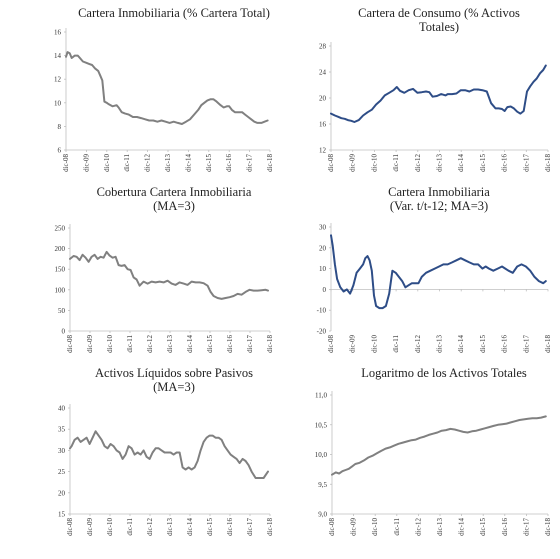 The height and width of the screenshot is (559, 560). What do you see at coordinates (174, 373) in the screenshot?
I see `chart-title: Activos Líquidos sobre Pasivos` at bounding box center [174, 373].